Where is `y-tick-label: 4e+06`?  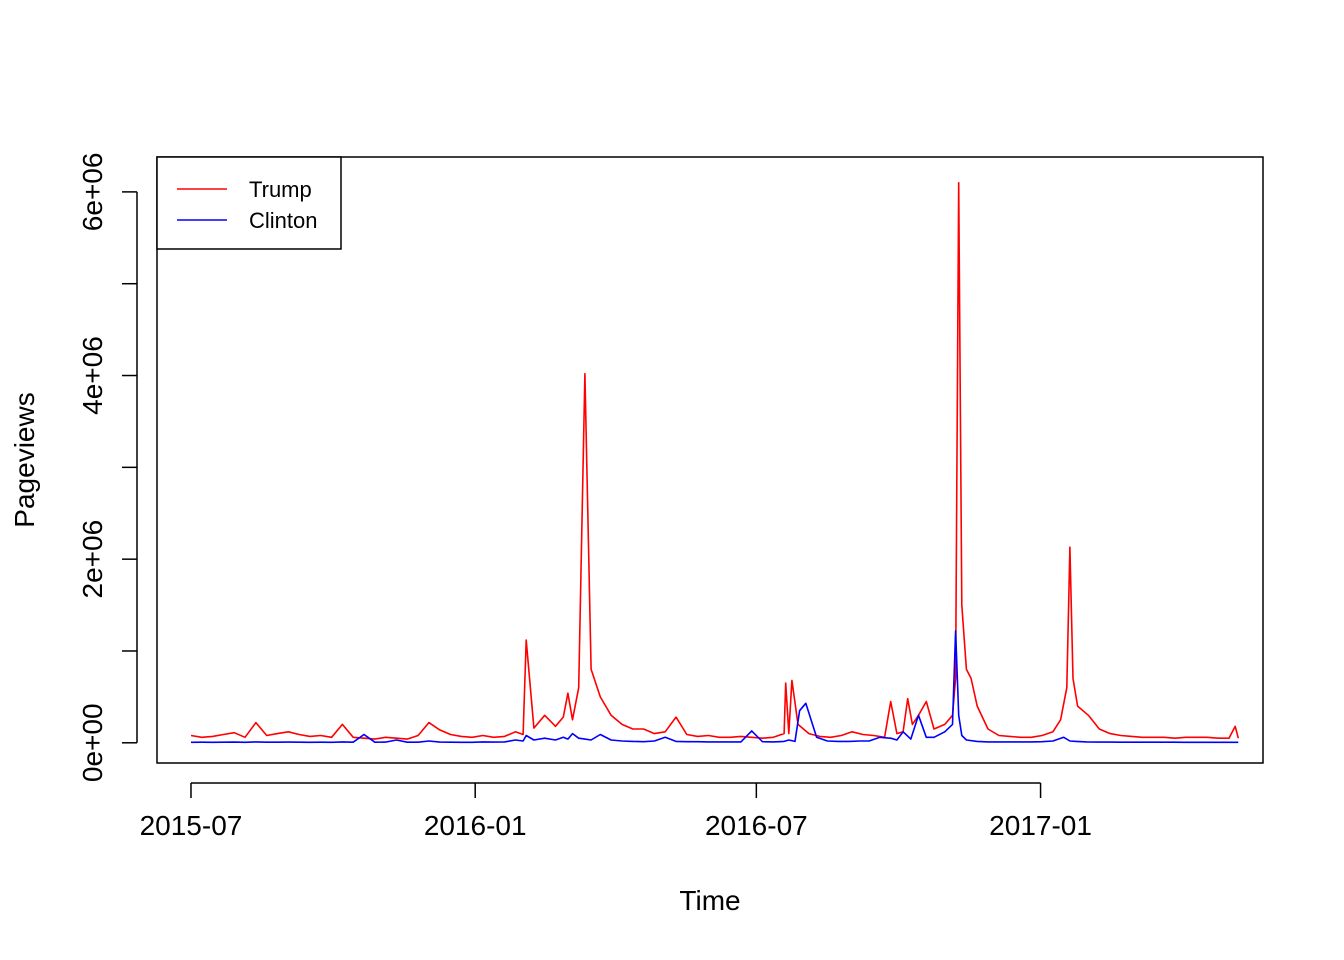
y-tick-label: 4e+06 is located at coordinates (92, 375).